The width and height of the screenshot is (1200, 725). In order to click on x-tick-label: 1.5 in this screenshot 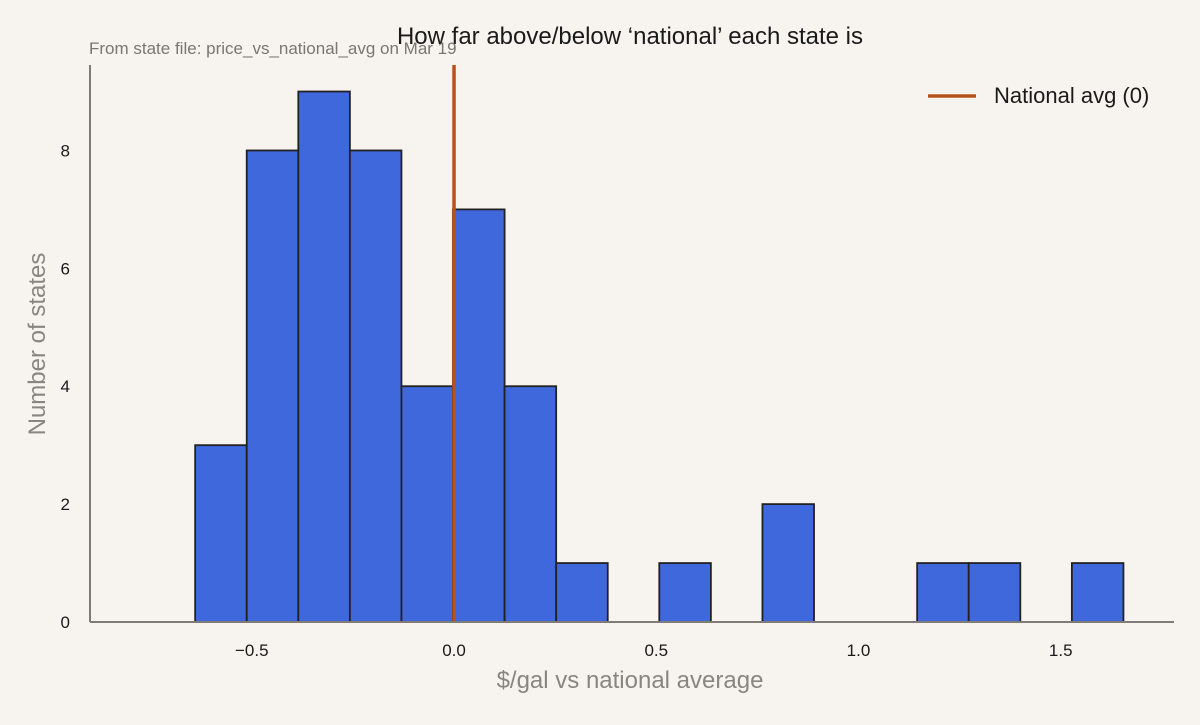, I will do `click(1061, 650)`.